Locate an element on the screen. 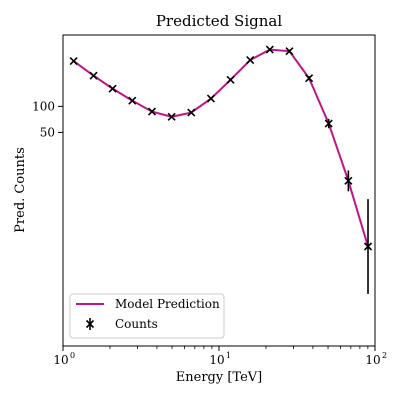  legend-box is located at coordinates (147, 316).